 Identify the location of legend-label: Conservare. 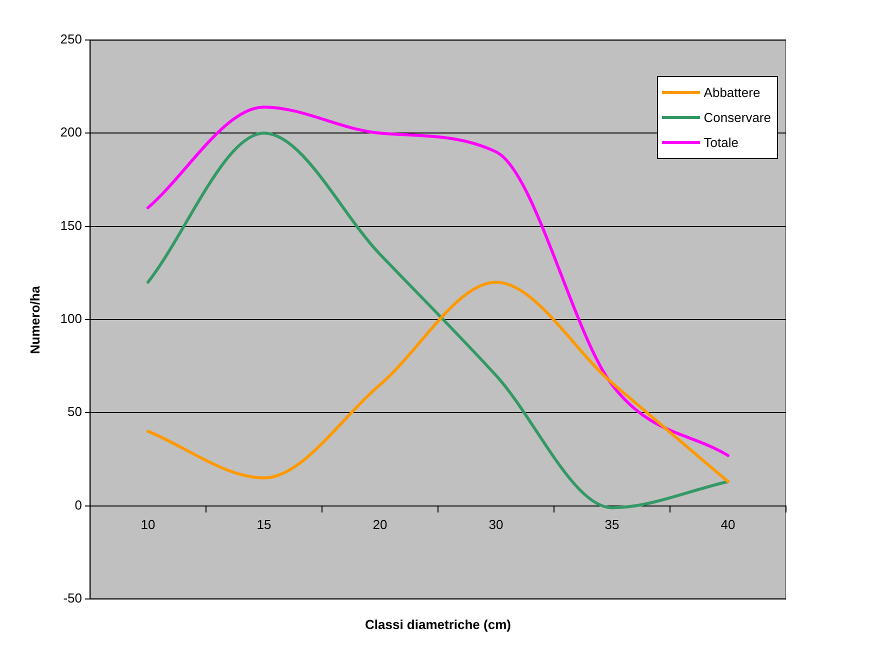
(737, 117).